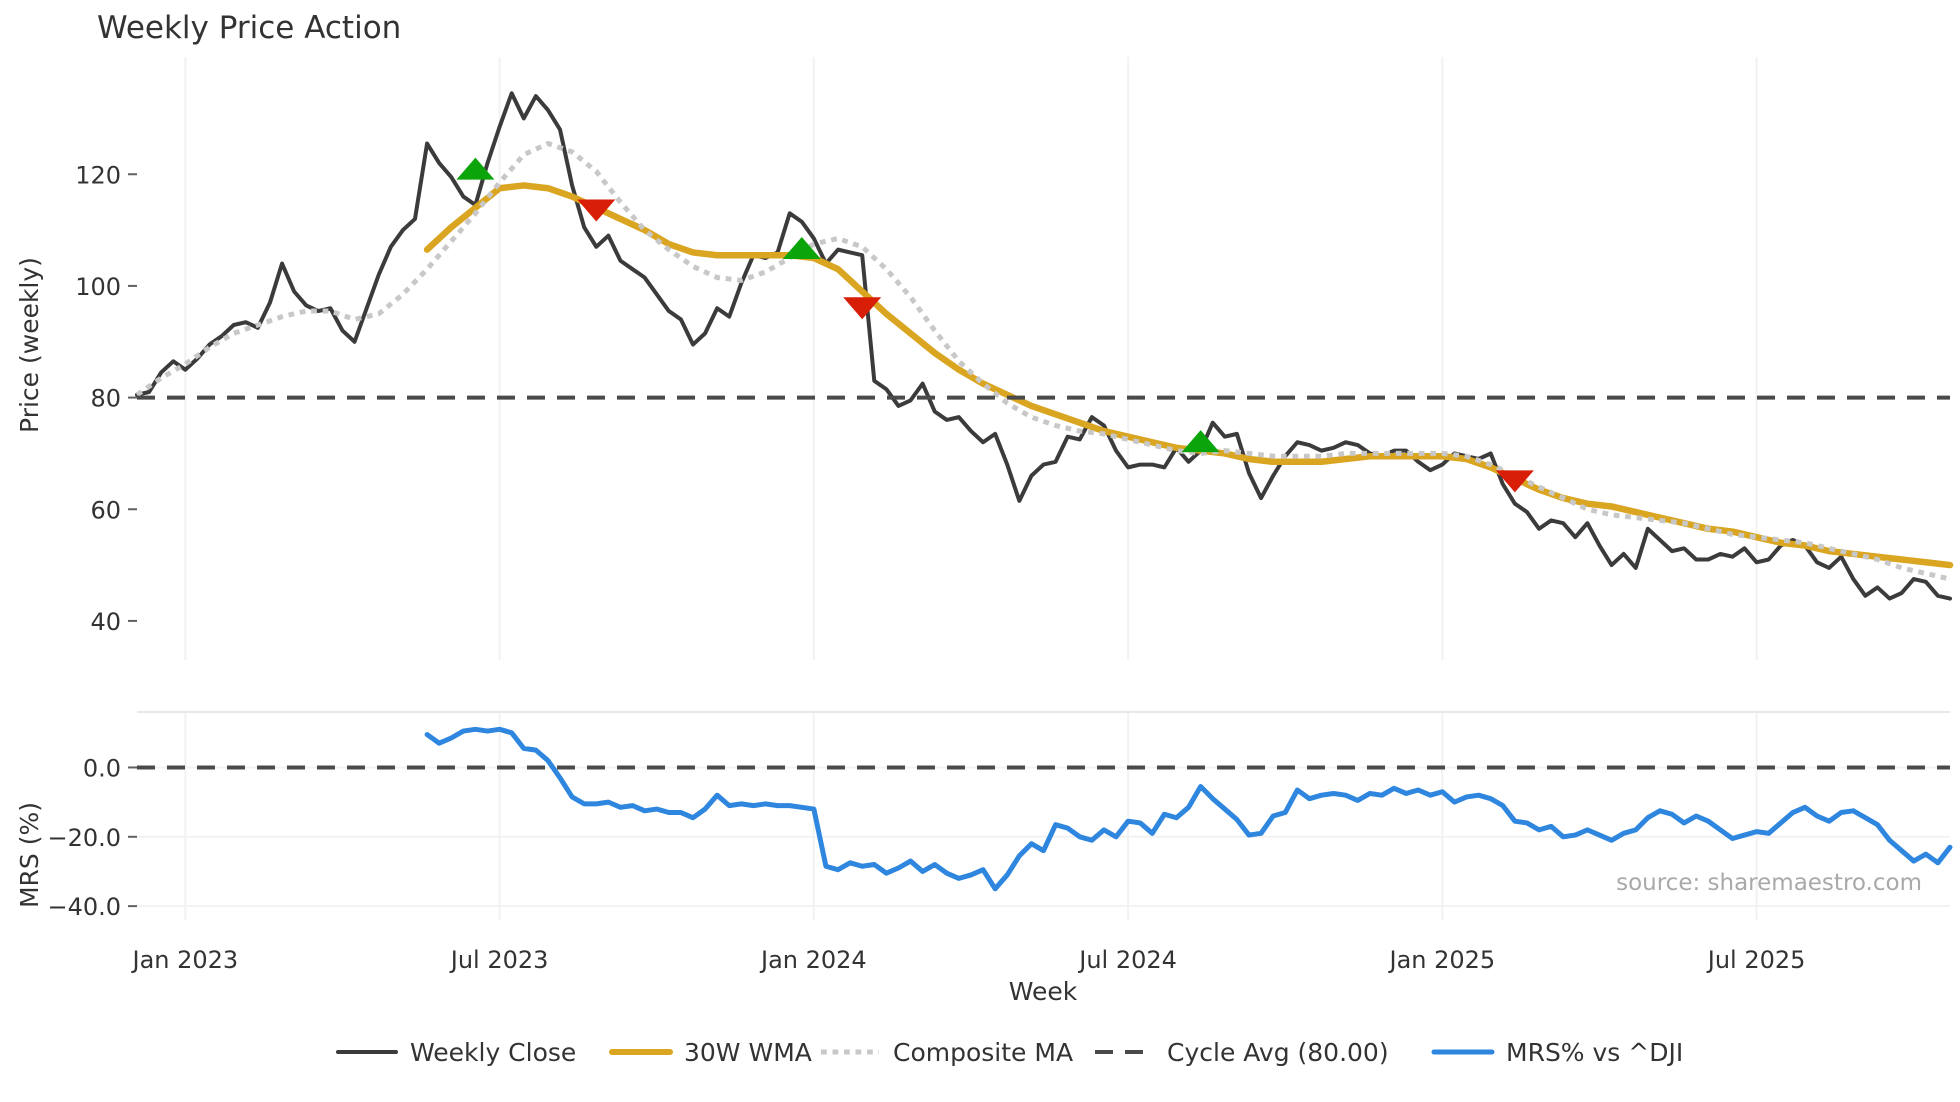 The height and width of the screenshot is (1102, 1960). What do you see at coordinates (1769, 883) in the screenshot?
I see `source-watermark: source: sharemaestro.com` at bounding box center [1769, 883].